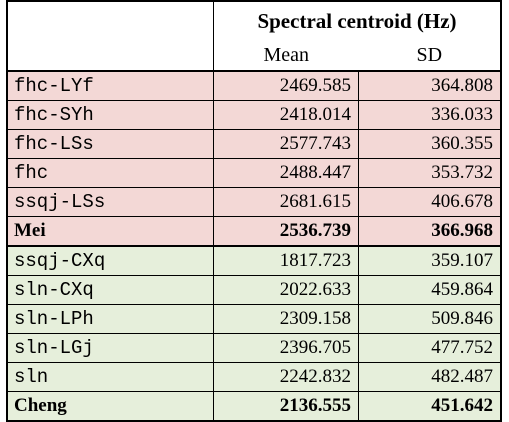  I want to click on table-row: fhc-LSs 2577.743 360.355, so click(254, 144).